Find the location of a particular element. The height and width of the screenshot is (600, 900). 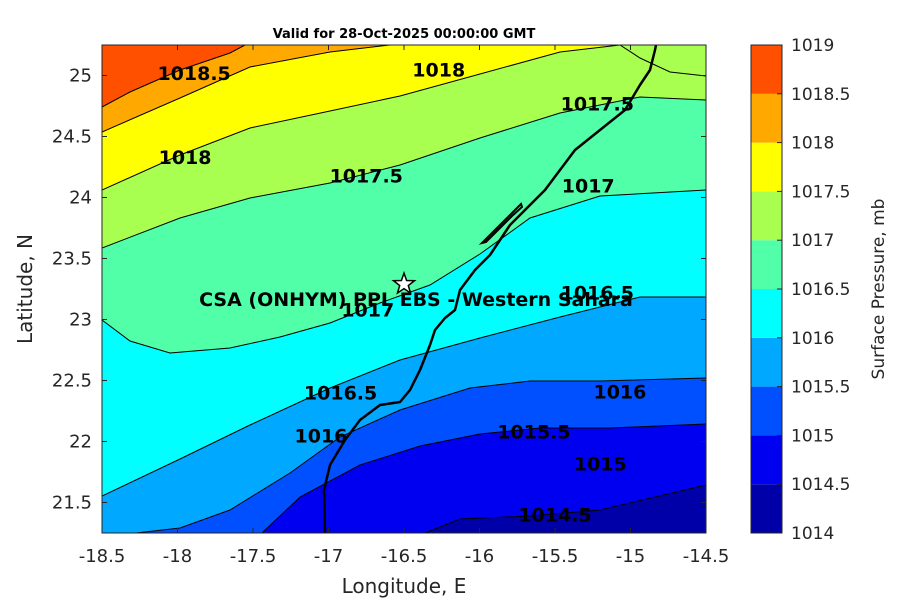

contour-label: 1015.5 is located at coordinates (533, 433).